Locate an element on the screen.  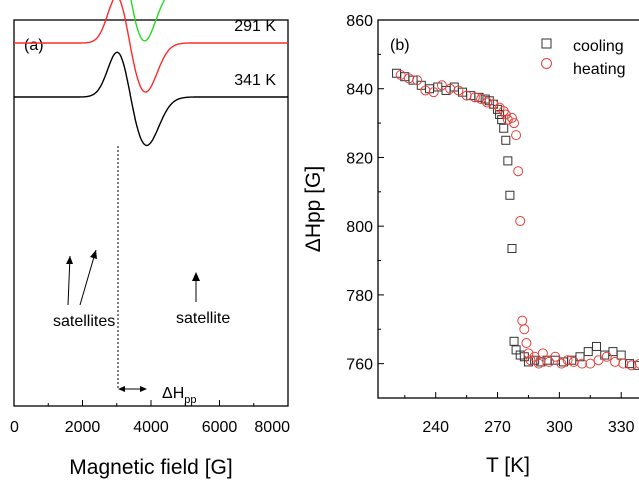
spectrum-341-k is located at coordinates (151, 99).